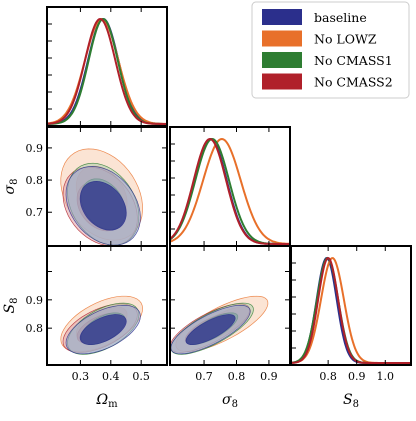 This screenshot has height=421, width=416. Describe the element at coordinates (230, 401) in the screenshot. I see `x-axis-label-sigma8: σ8` at that location.